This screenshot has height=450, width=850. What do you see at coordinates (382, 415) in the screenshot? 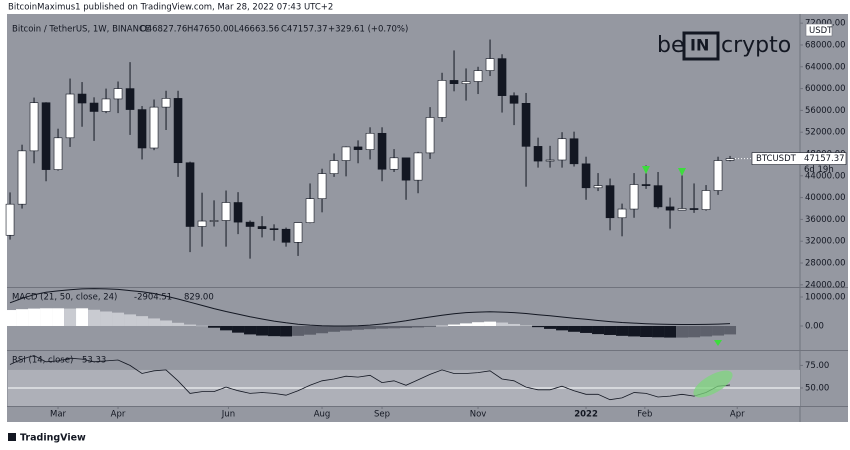
I see `x-tick-label: Sep` at bounding box center [382, 415].